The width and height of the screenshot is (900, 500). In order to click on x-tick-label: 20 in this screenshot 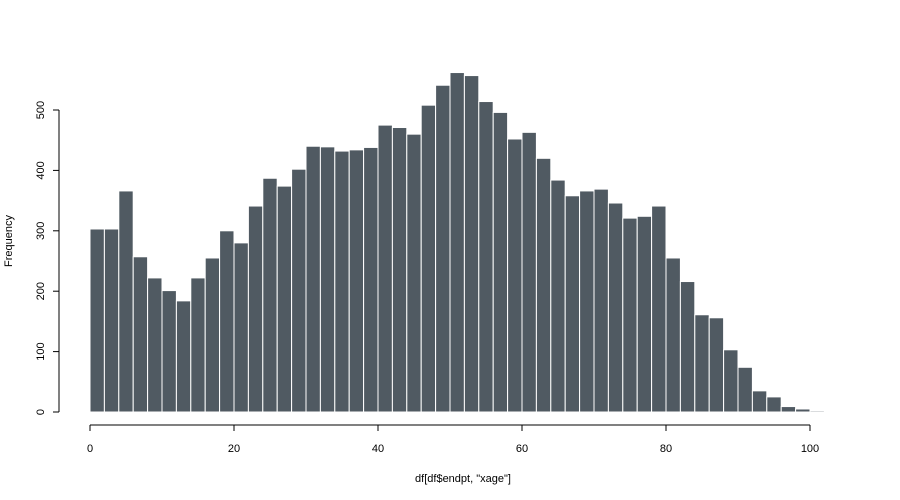, I will do `click(234, 449)`.